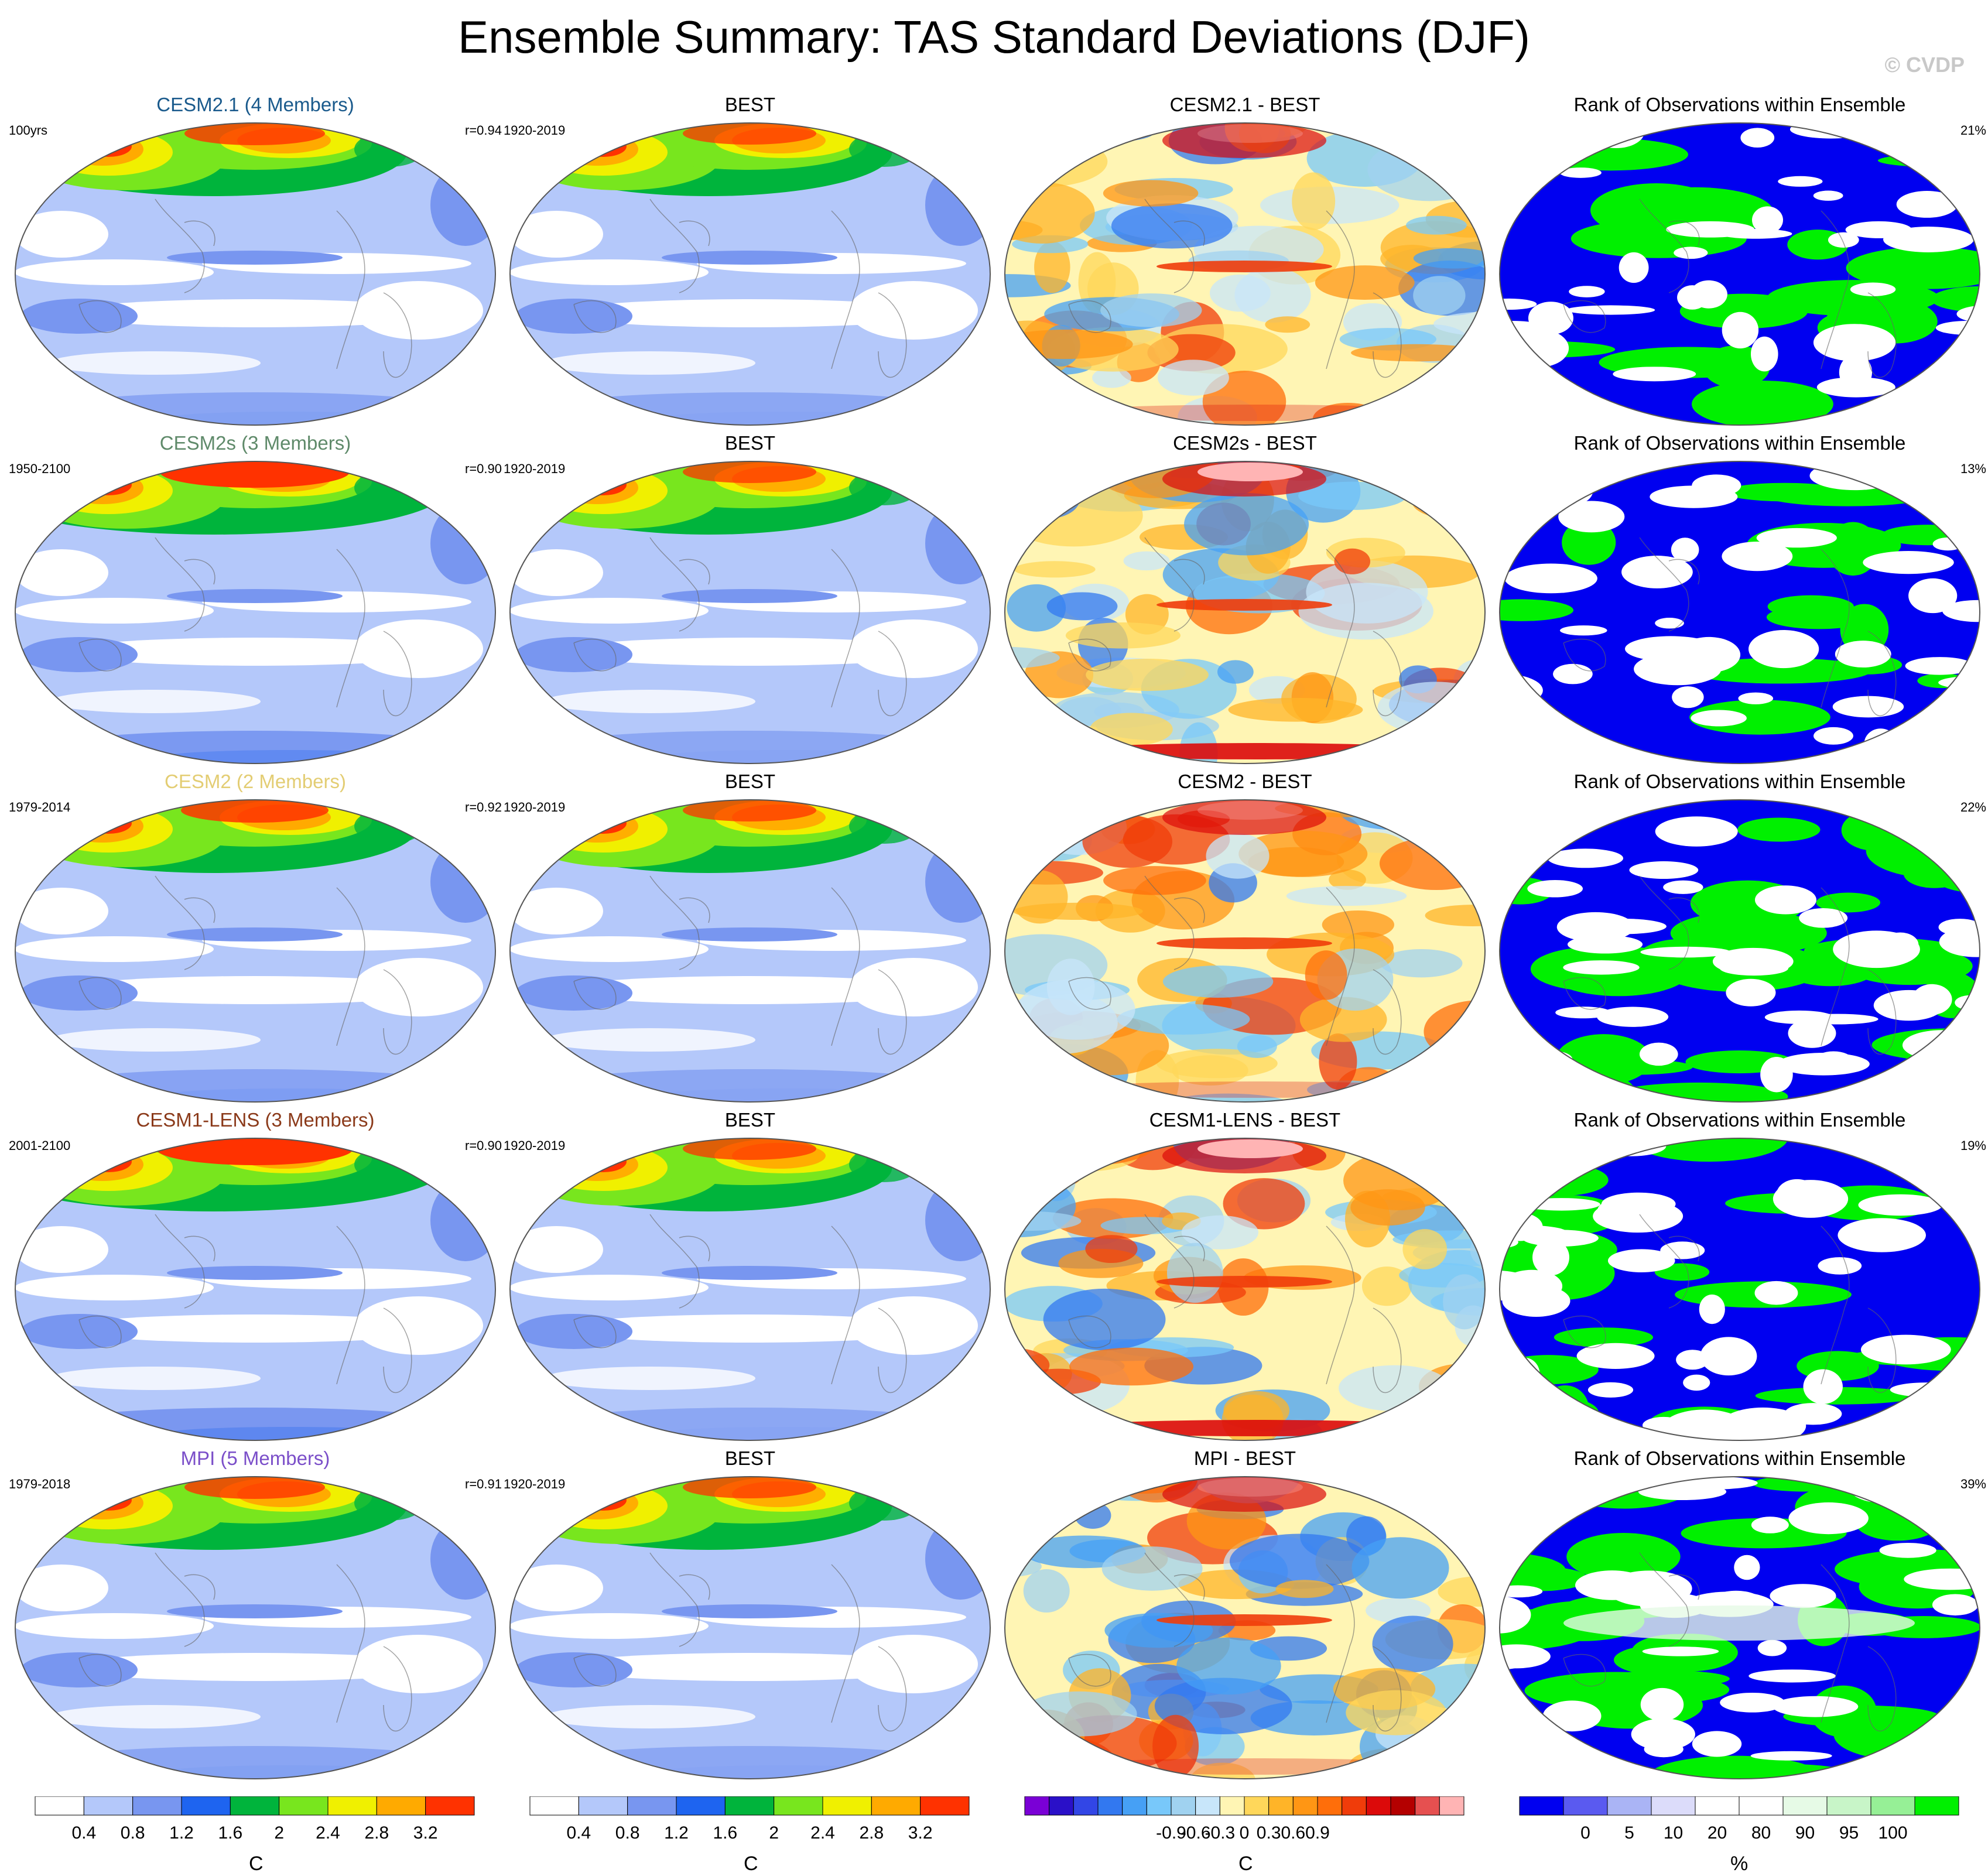 The width and height of the screenshot is (1988, 1876). Describe the element at coordinates (426, 1833) in the screenshot. I see `colorbar-model-sd-tick-label: 3.2` at that location.